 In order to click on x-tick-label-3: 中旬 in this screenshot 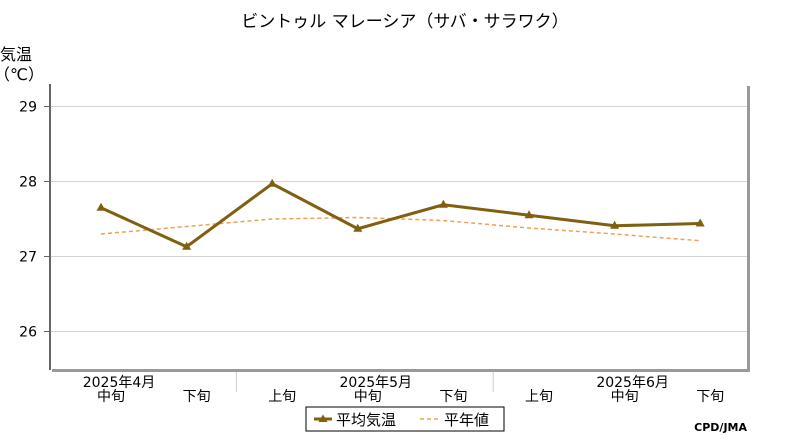, I will do `click(368, 397)`.